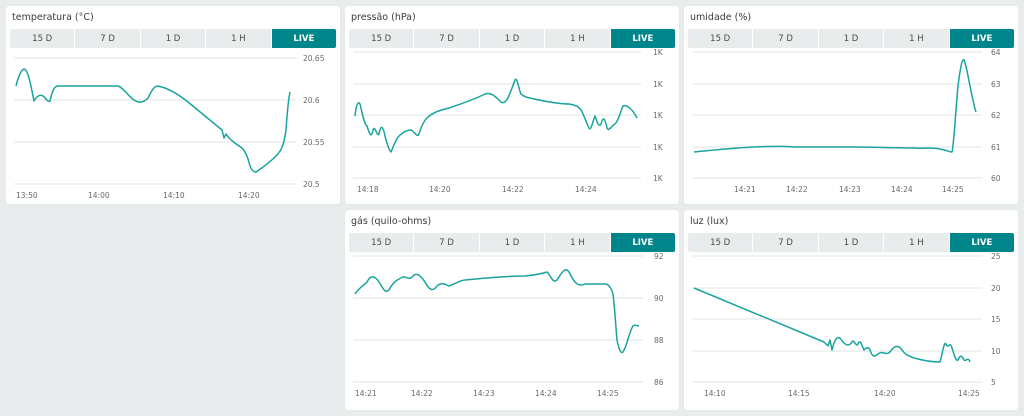 This screenshot has width=1024, height=416. What do you see at coordinates (996, 147) in the screenshot?
I see `y-tick-label: 61` at bounding box center [996, 147].